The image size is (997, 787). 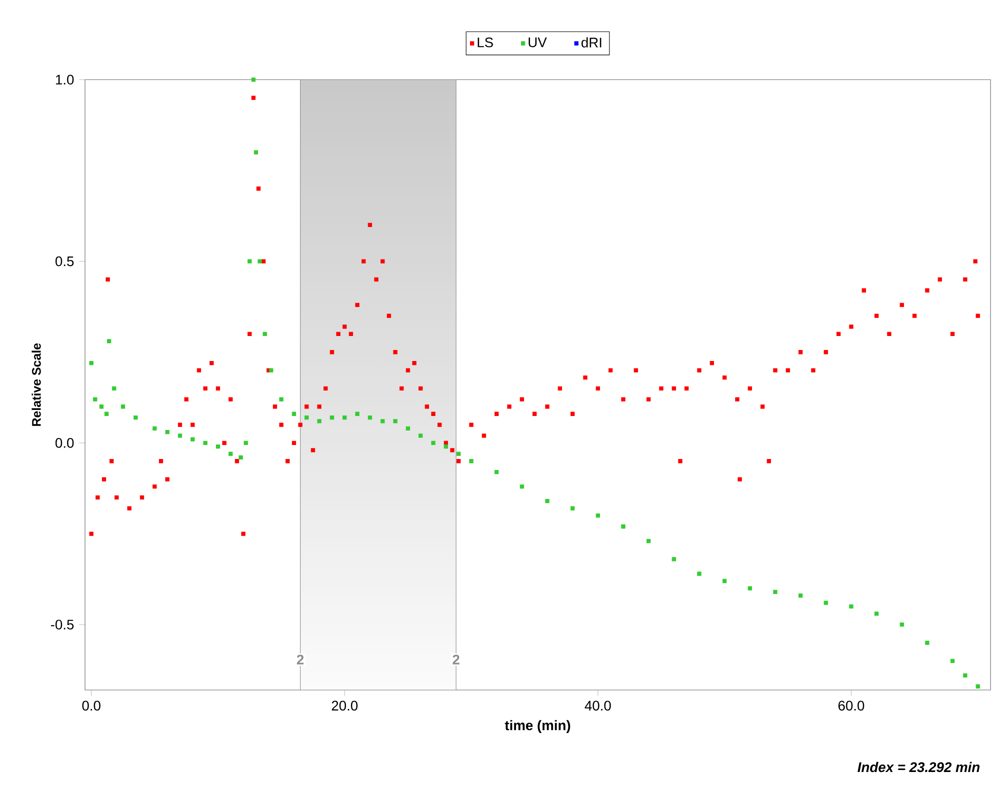 What do you see at coordinates (300, 659) in the screenshot?
I see `band-label: 2` at bounding box center [300, 659].